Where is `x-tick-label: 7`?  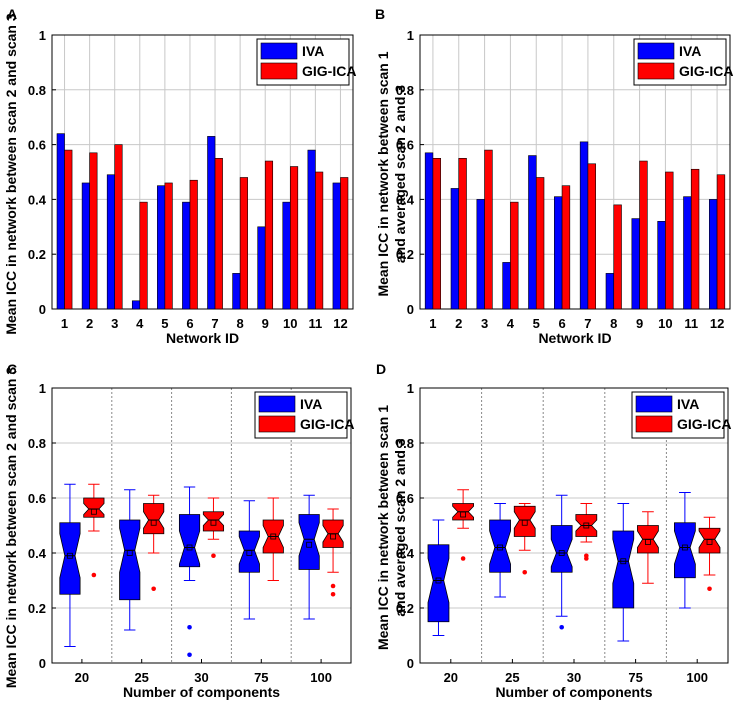
x-tick-label: 7 is located at coordinates (587, 323).